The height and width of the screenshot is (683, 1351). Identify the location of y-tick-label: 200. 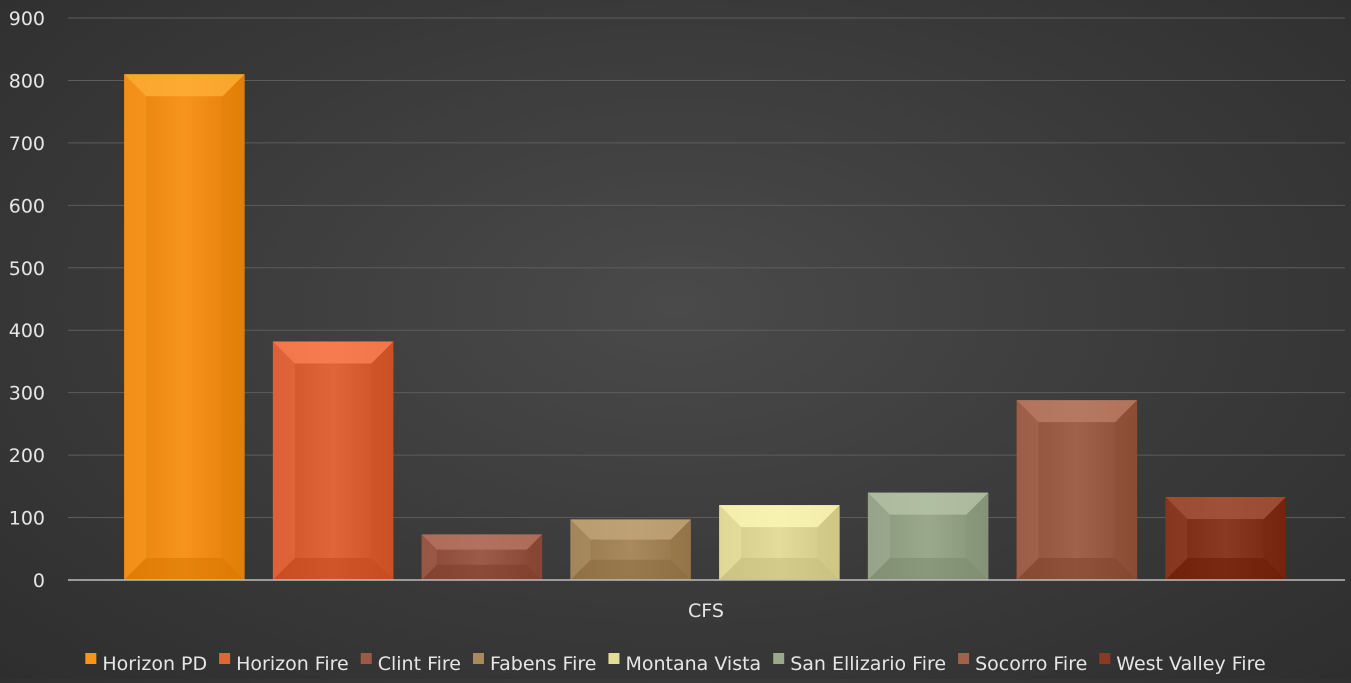
(27, 456).